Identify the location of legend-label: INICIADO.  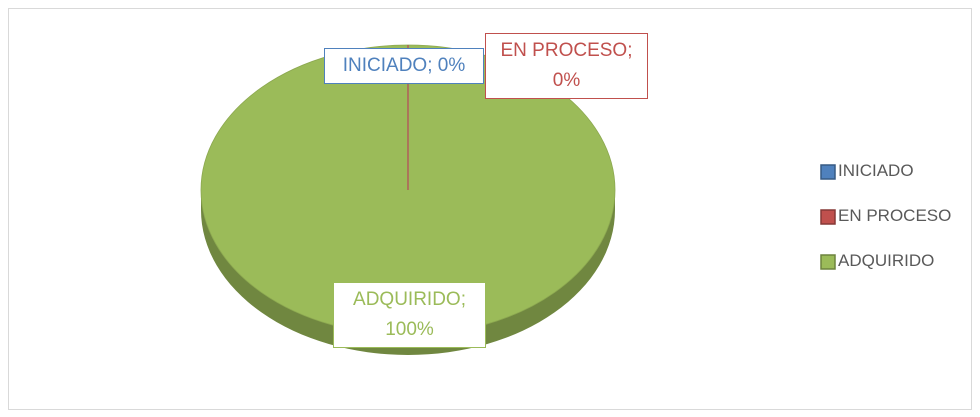
(876, 170).